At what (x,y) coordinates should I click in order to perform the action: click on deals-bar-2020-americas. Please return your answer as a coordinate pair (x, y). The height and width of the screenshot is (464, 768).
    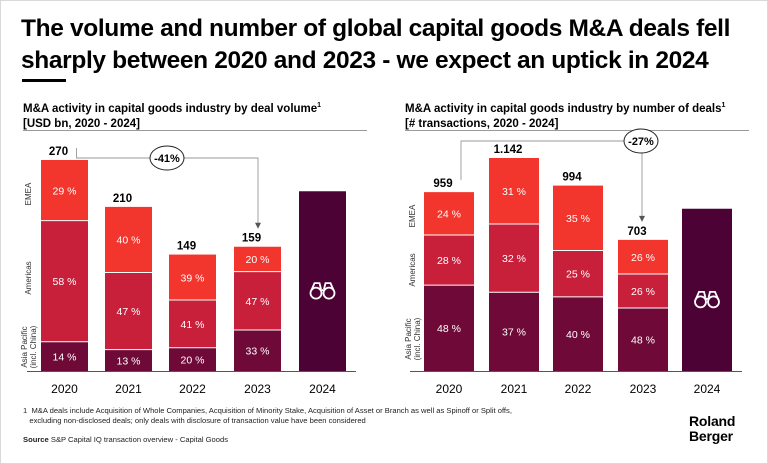
    Looking at the image, I should click on (449, 260).